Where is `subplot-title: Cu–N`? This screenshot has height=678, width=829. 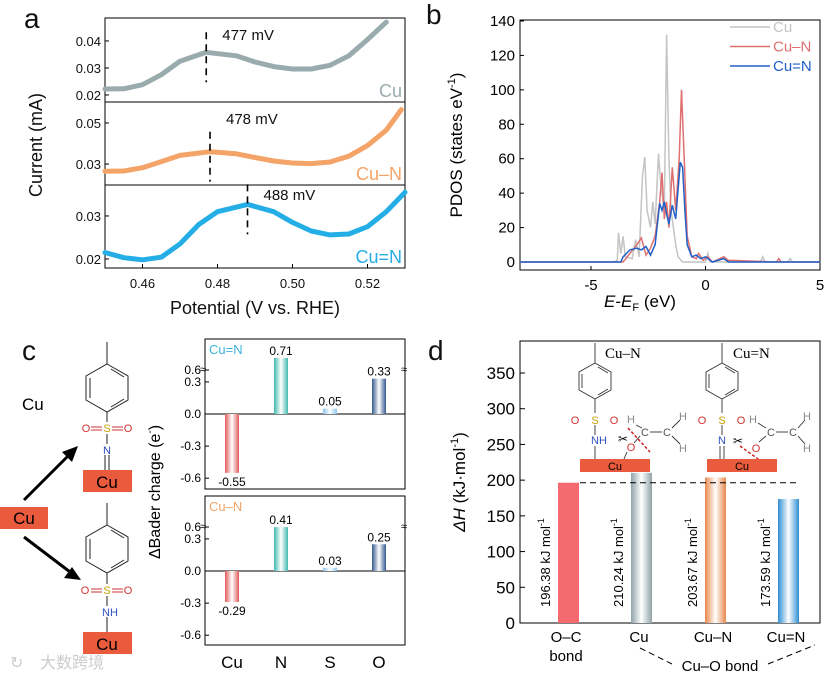
subplot-title: Cu–N is located at coordinates (225, 506).